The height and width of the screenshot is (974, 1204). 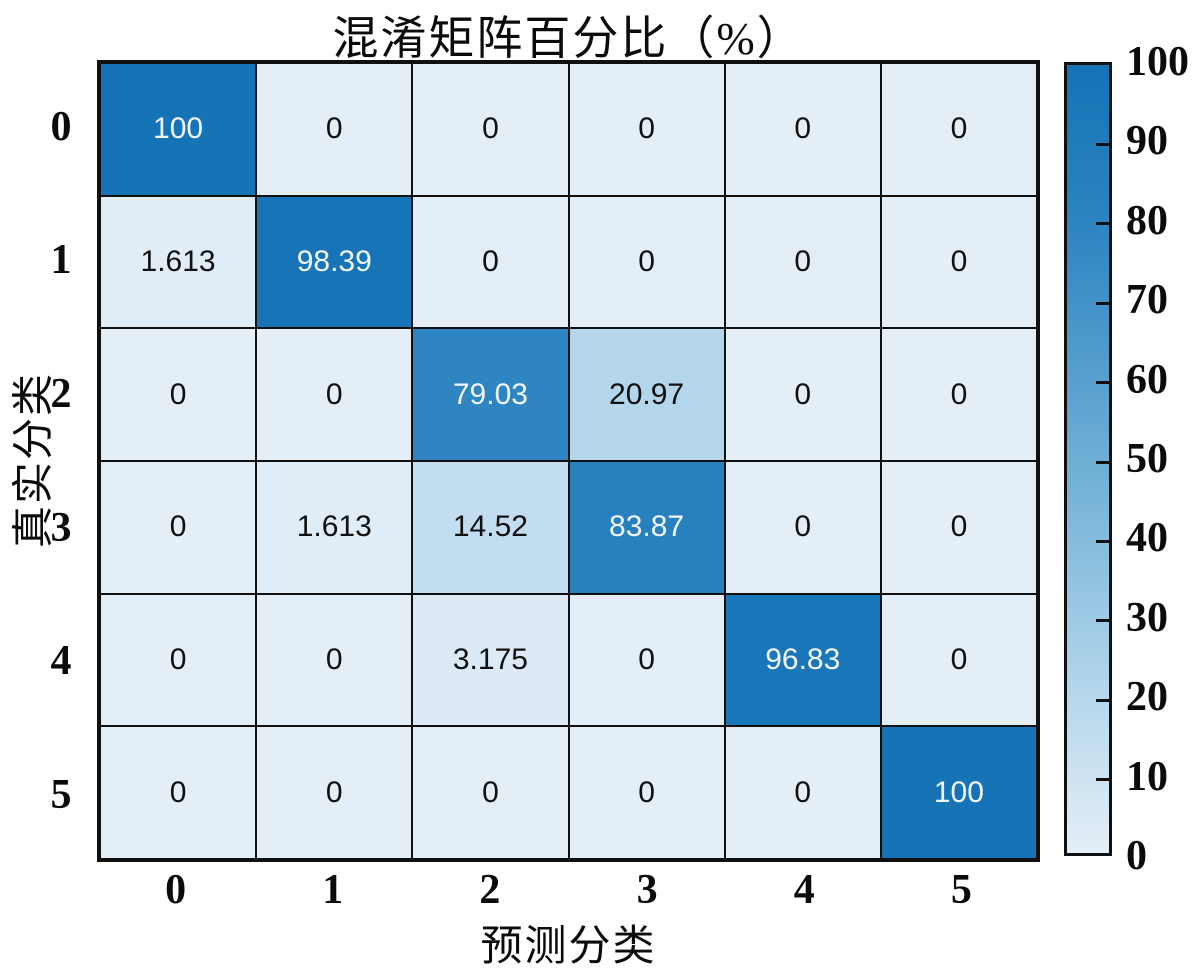 What do you see at coordinates (490, 660) in the screenshot?
I see `heatmap-cell: 3.175` at bounding box center [490, 660].